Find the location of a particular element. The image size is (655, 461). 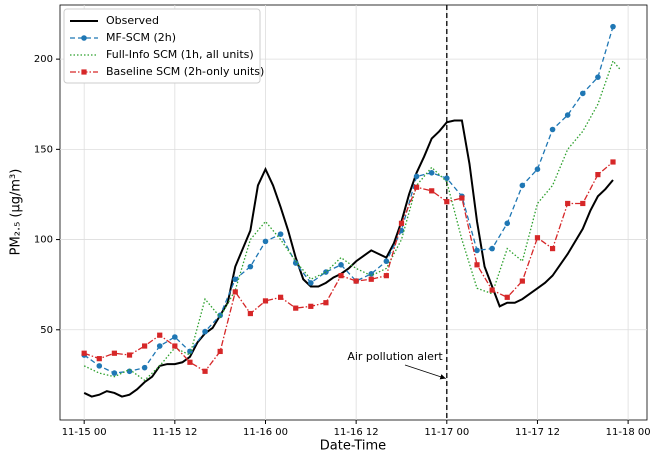

y-axis-label: PM₂.₅ (μg/m³) is located at coordinates (16, 212).